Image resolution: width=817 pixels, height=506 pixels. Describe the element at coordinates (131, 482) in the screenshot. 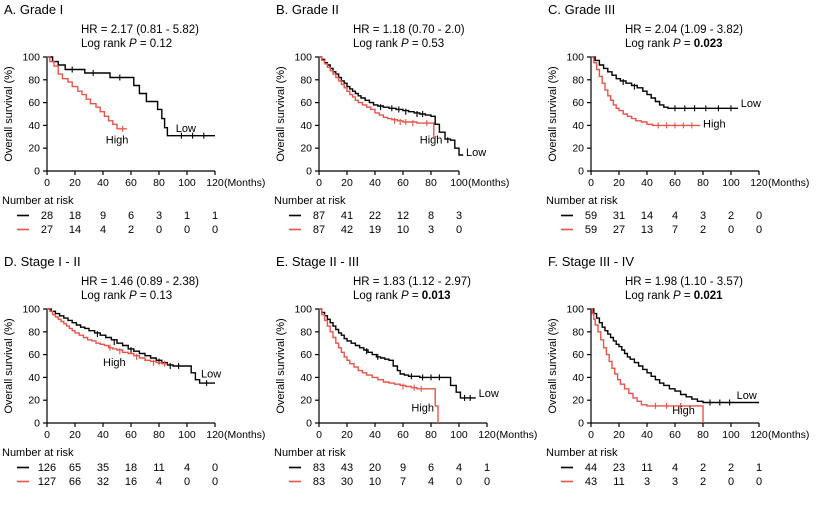

I see `risk-count: 16` at that location.